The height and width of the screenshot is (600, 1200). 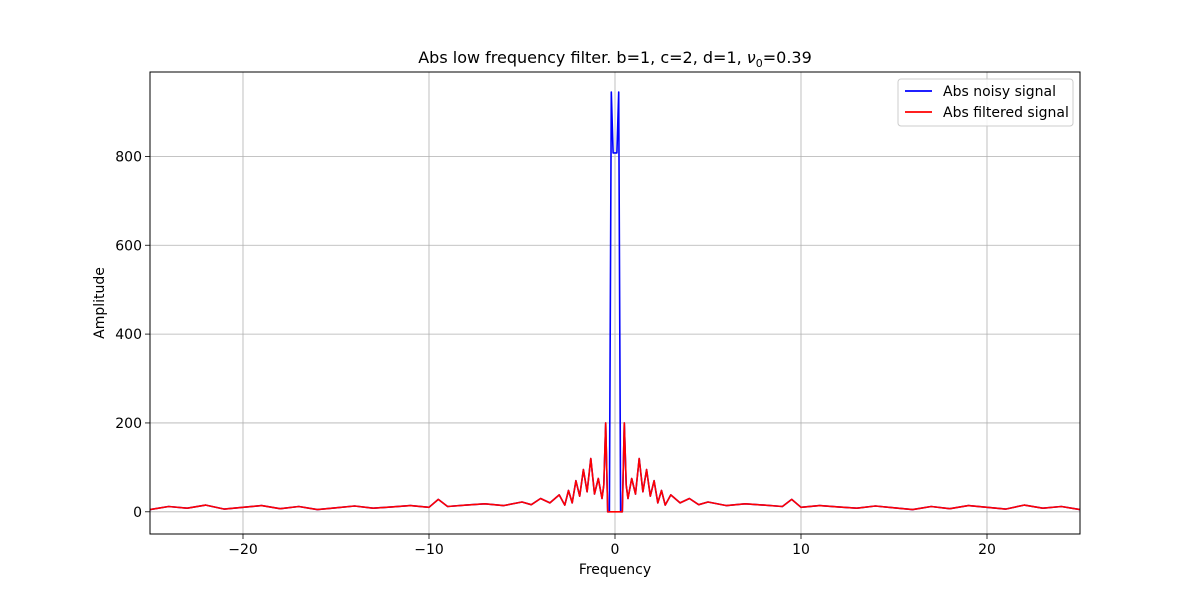 What do you see at coordinates (243, 550) in the screenshot?
I see `x-tick-label: −20` at bounding box center [243, 550].